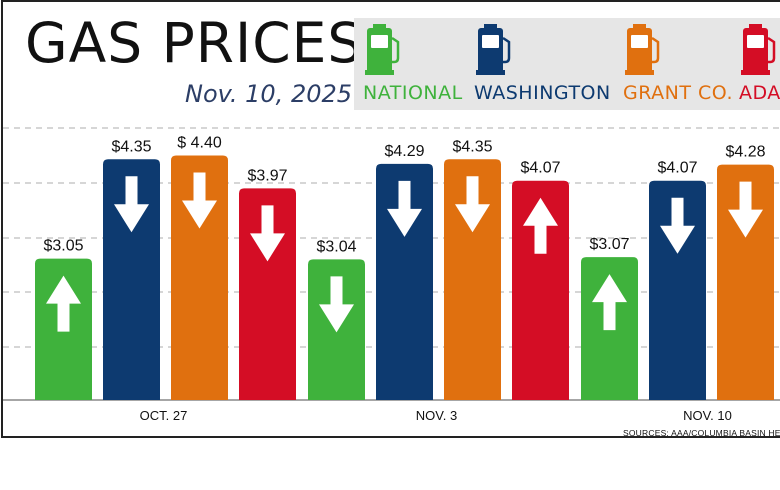  What do you see at coordinates (199, 142) in the screenshot?
I see `data-label: $ 4.40` at bounding box center [199, 142].